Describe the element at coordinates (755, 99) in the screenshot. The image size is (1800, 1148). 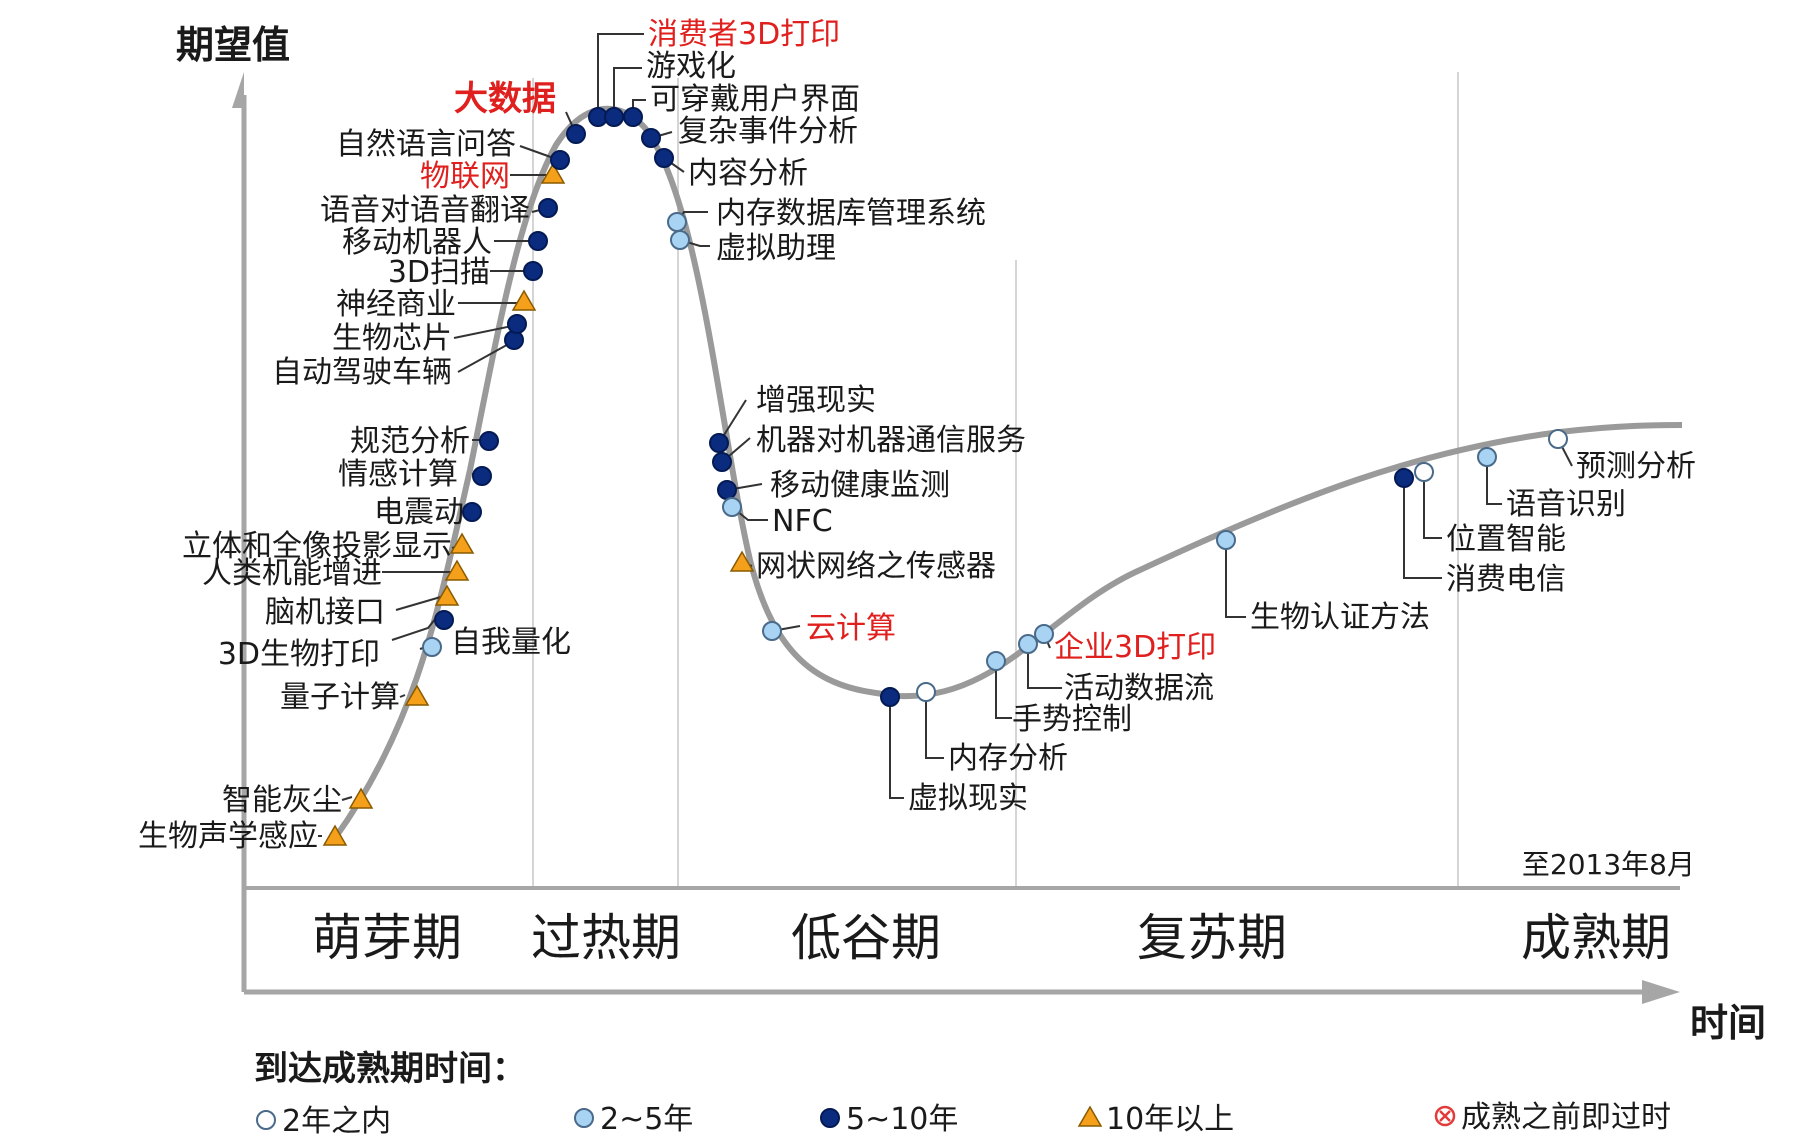
I see `technology-label: 可穿戴用户界面` at that location.